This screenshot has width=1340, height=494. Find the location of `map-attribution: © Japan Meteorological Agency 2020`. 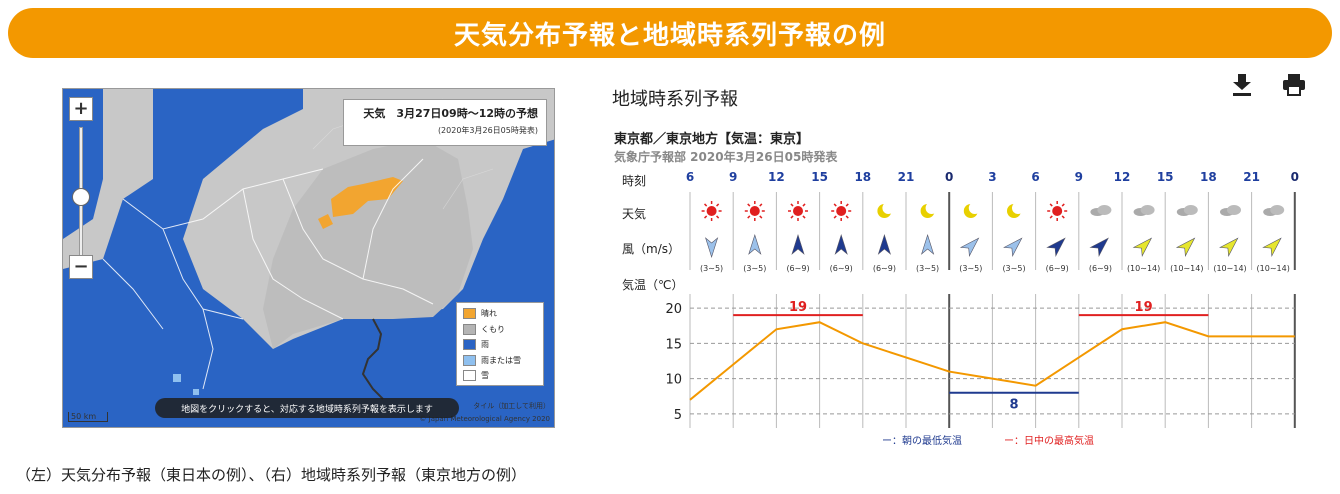

map-attribution: © Japan Meteorological Agency 2020 is located at coordinates (484, 419).